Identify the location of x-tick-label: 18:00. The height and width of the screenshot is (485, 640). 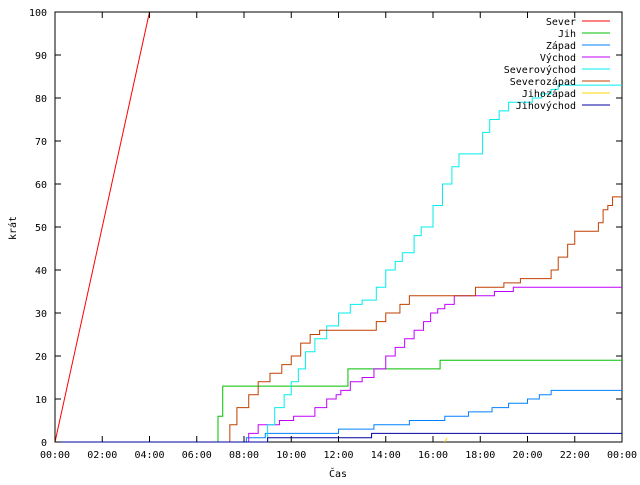
(480, 455).